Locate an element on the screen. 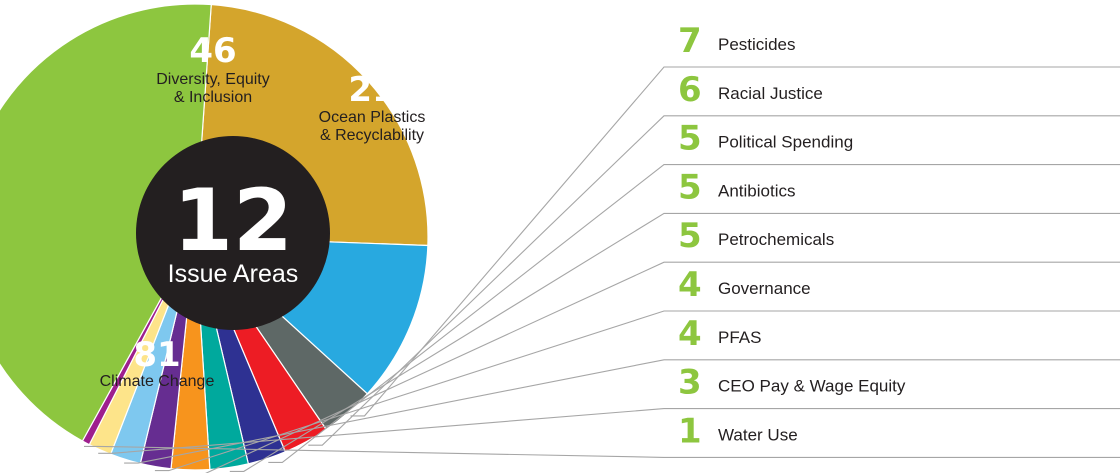 This screenshot has width=1120, height=473. legend-item-pesticides: 7 Pesticides is located at coordinates (736, 41).